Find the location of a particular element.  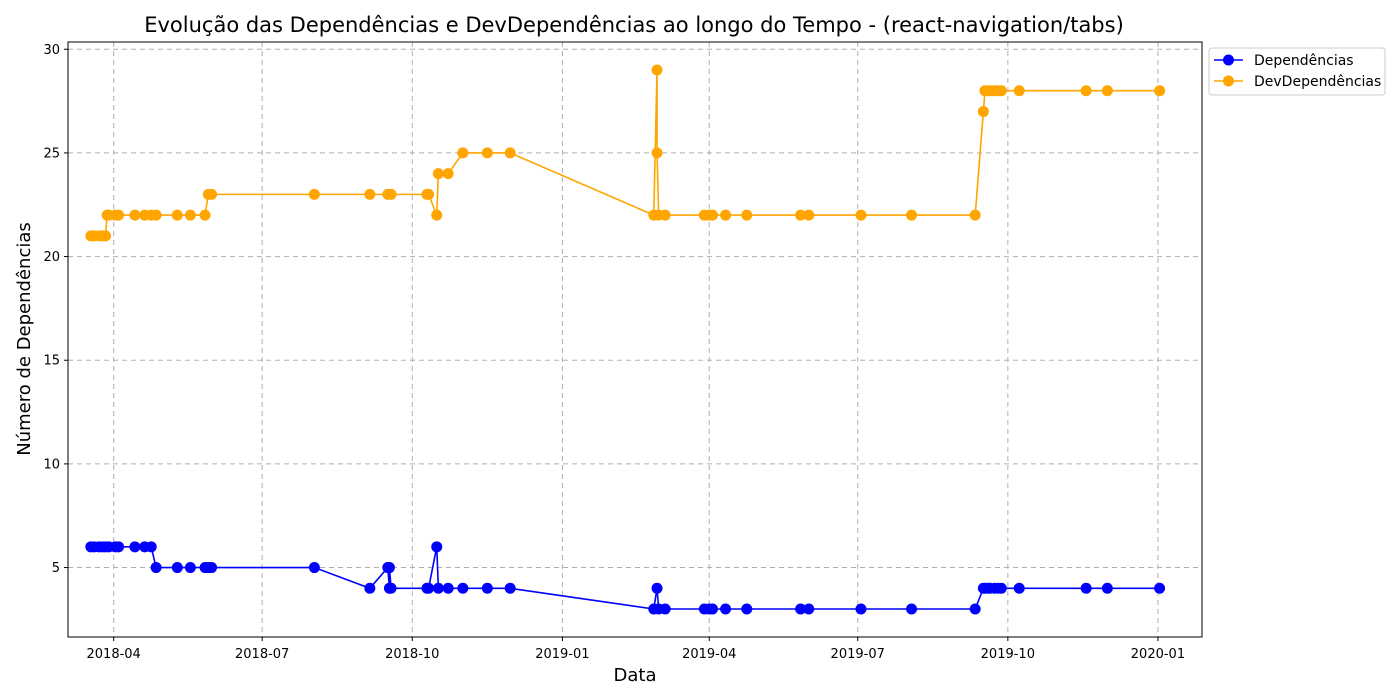

x-tick-label: 2019-01 is located at coordinates (562, 654).